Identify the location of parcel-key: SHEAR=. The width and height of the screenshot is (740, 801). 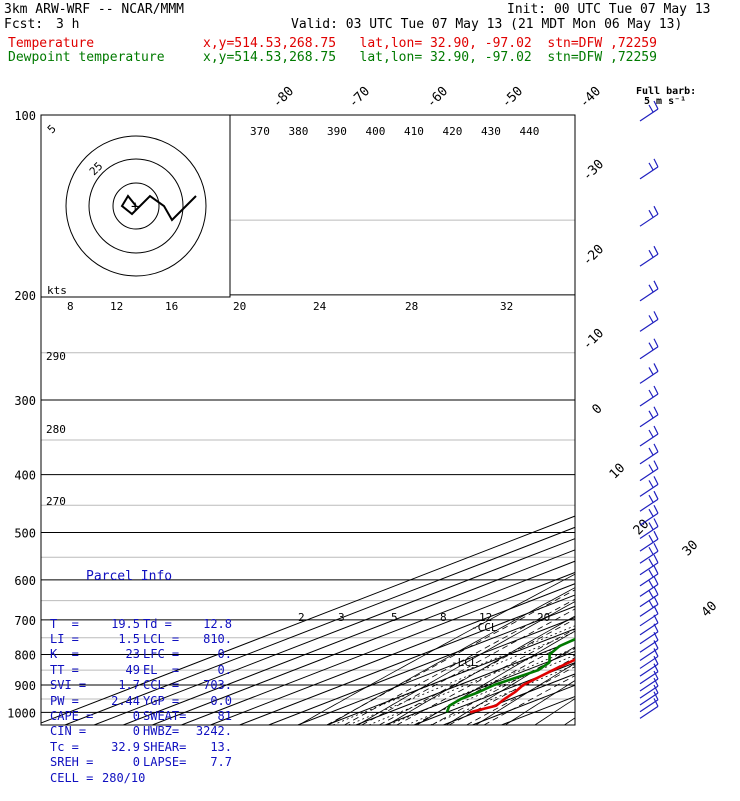
(164, 747).